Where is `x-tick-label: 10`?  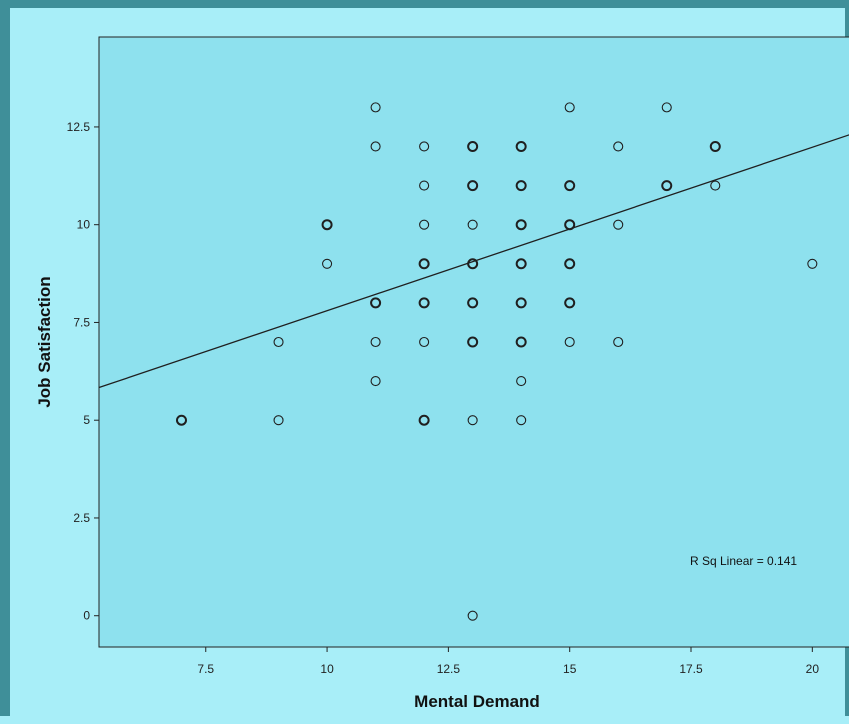
x-tick-label: 10 is located at coordinates (327, 669).